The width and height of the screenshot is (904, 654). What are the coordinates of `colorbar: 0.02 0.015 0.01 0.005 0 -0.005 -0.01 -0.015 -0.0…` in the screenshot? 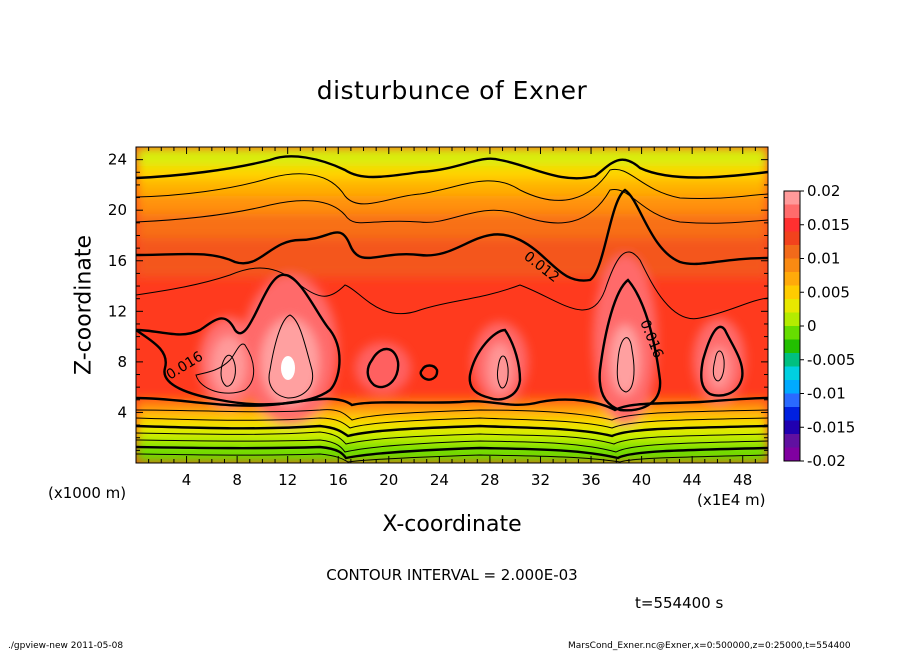 It's located at (819, 326).